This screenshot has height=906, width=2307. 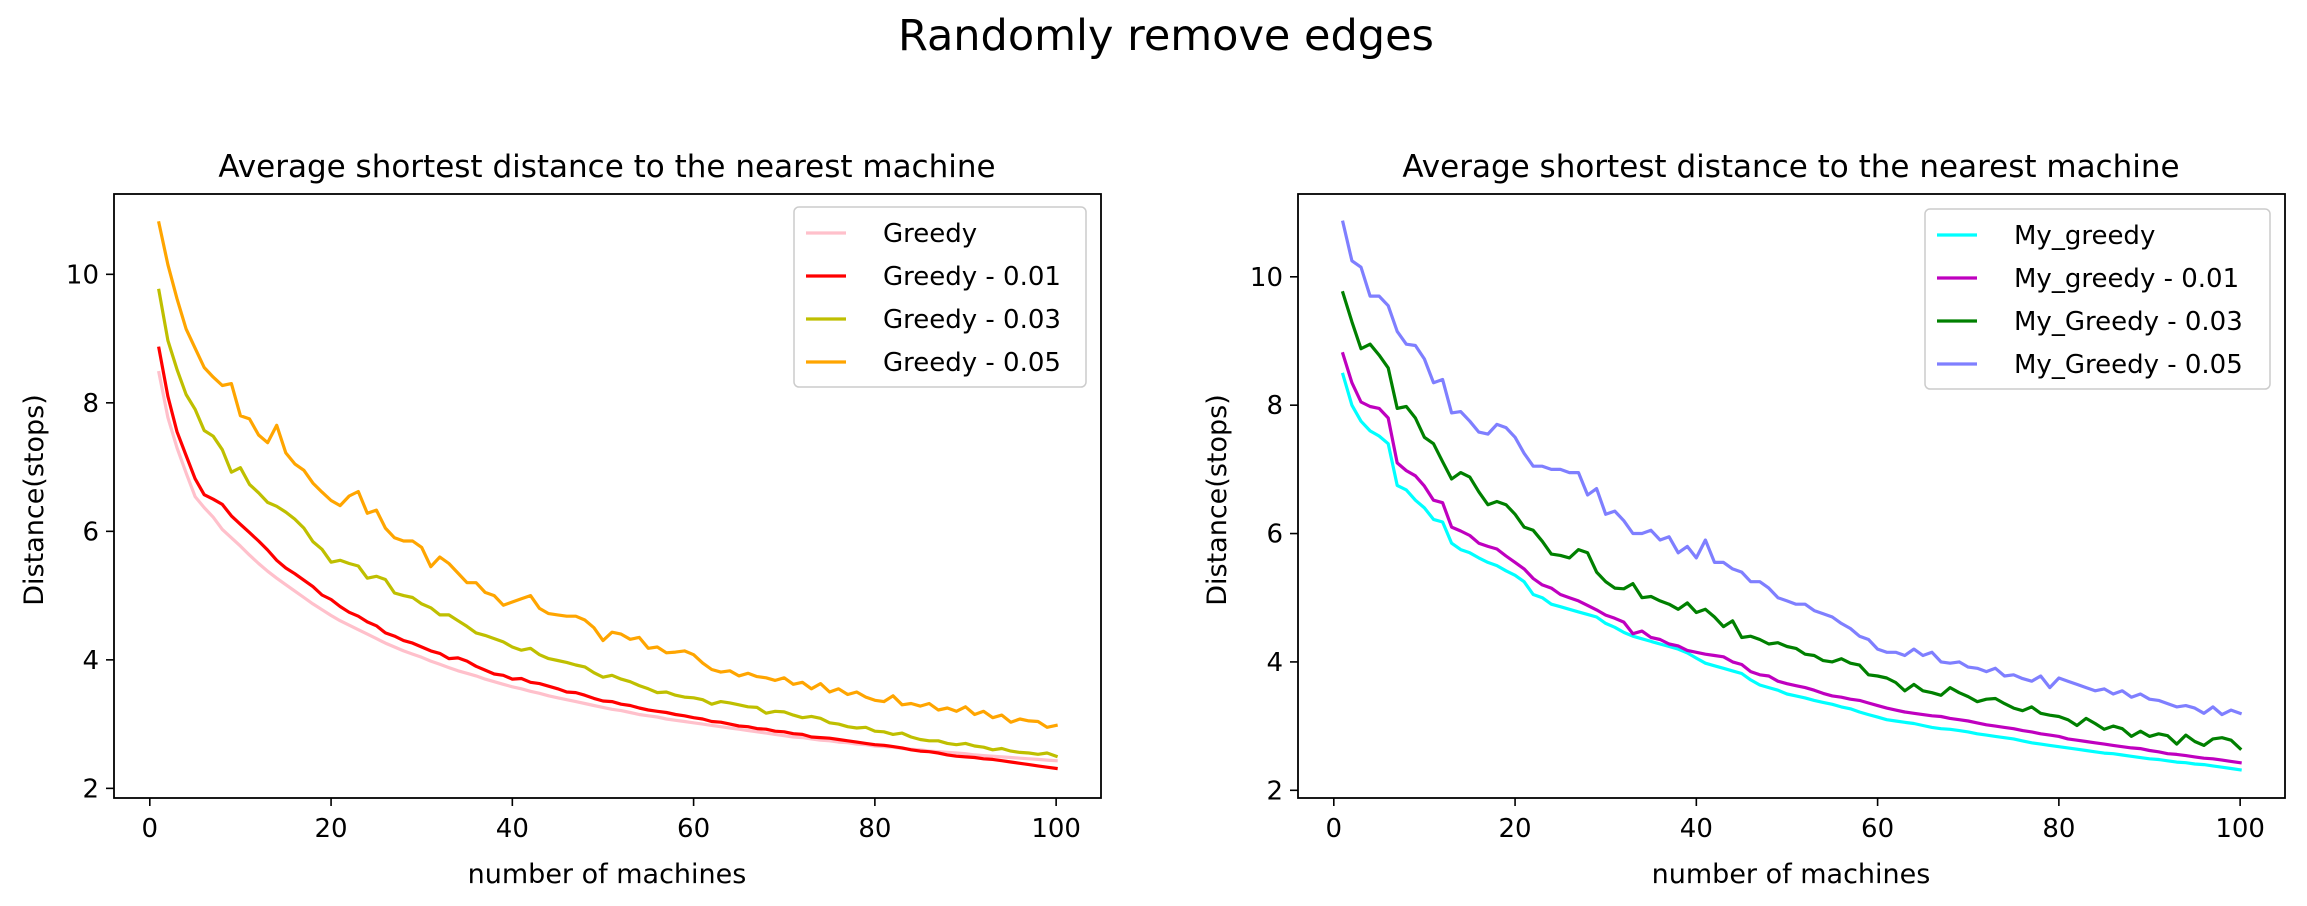 I want to click on legend-label: My_greedy, so click(x=2084, y=236).